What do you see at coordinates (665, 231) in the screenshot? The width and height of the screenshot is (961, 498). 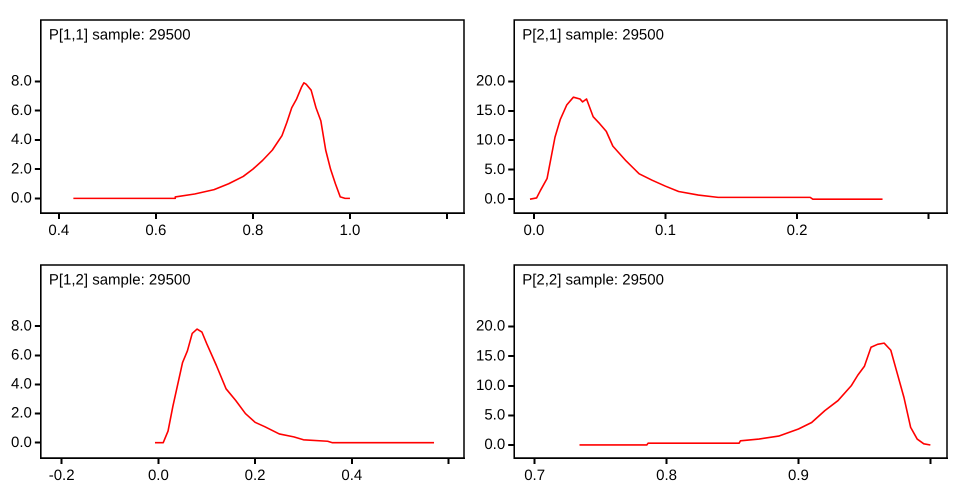 I see `x-tick-label: 0.1` at bounding box center [665, 231].